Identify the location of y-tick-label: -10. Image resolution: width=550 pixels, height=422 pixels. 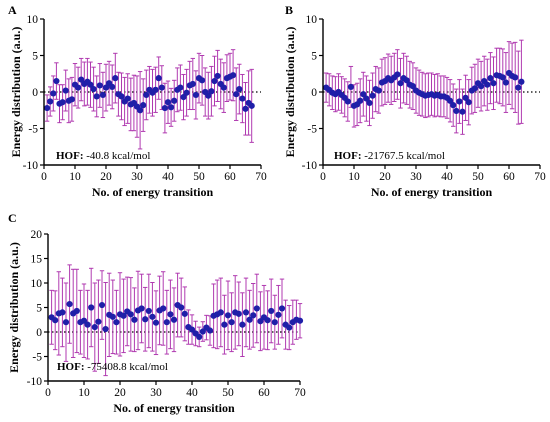
(31, 166).